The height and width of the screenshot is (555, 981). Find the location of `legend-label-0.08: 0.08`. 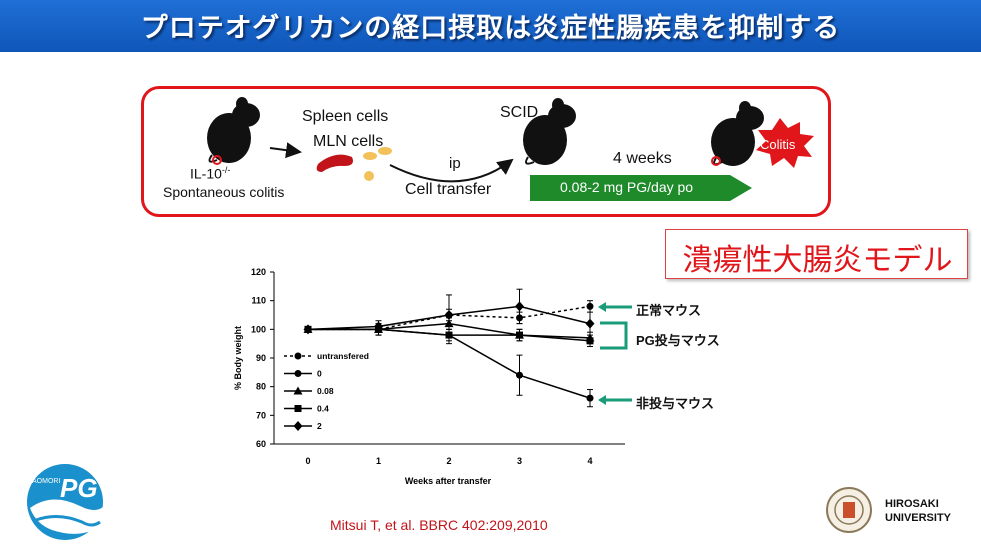

legend-label-0.08: 0.08 is located at coordinates (325, 391).